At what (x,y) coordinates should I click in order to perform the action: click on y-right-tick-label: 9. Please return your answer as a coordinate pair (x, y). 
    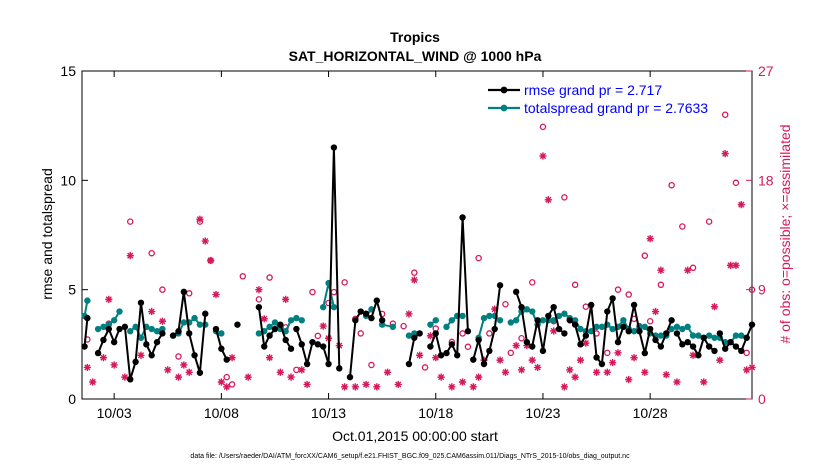
    Looking at the image, I should click on (762, 290).